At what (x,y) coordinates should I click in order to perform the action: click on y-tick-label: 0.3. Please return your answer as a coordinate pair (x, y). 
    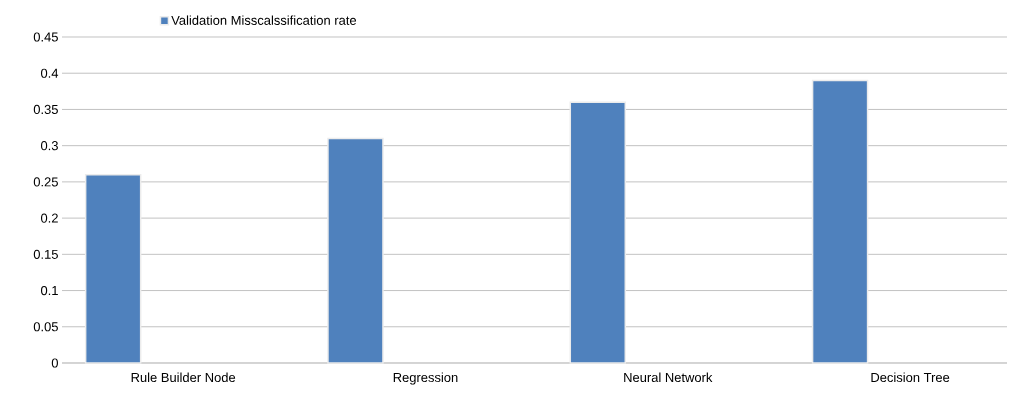
    Looking at the image, I should click on (49, 146).